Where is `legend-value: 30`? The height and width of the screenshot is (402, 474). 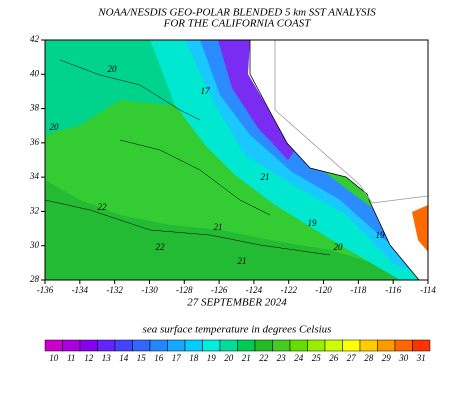 legend-value: 30 is located at coordinates (403, 358).